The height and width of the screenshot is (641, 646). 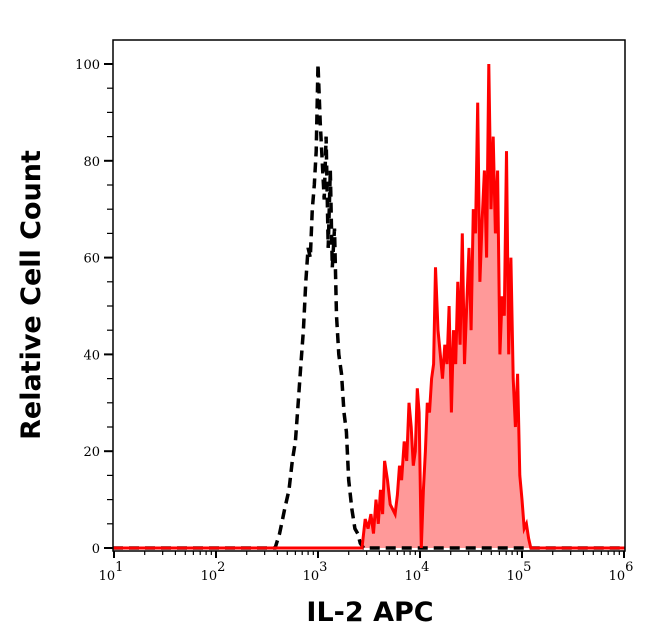 What do you see at coordinates (519, 572) in the screenshot?
I see `x-tick-label: 10⁵` at bounding box center [519, 572].